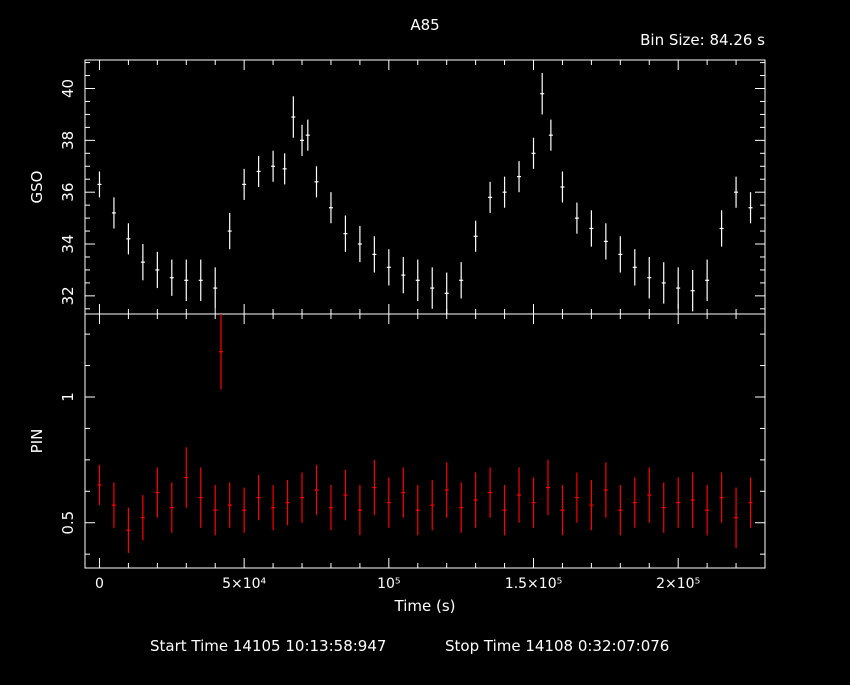 The width and height of the screenshot is (850, 685). I want to click on y-tick-label: 36, so click(68, 192).